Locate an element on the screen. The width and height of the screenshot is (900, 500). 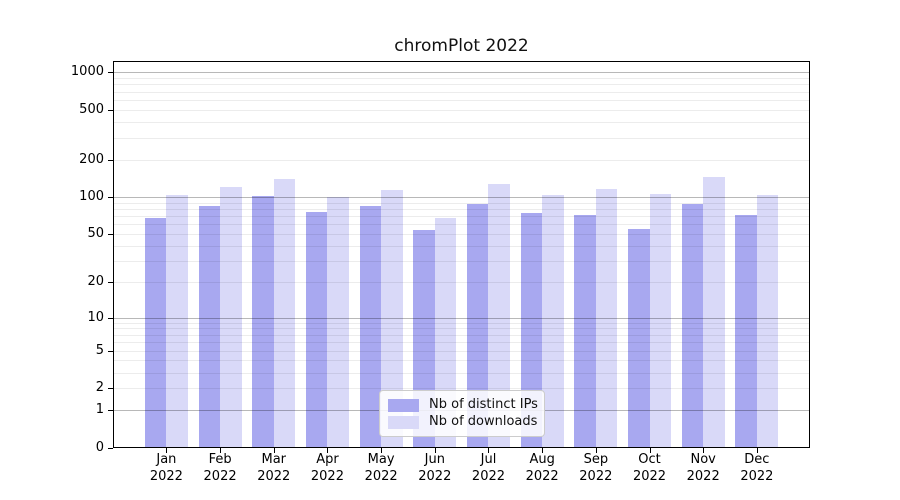
bar-downloads-feb is located at coordinates (231, 317).